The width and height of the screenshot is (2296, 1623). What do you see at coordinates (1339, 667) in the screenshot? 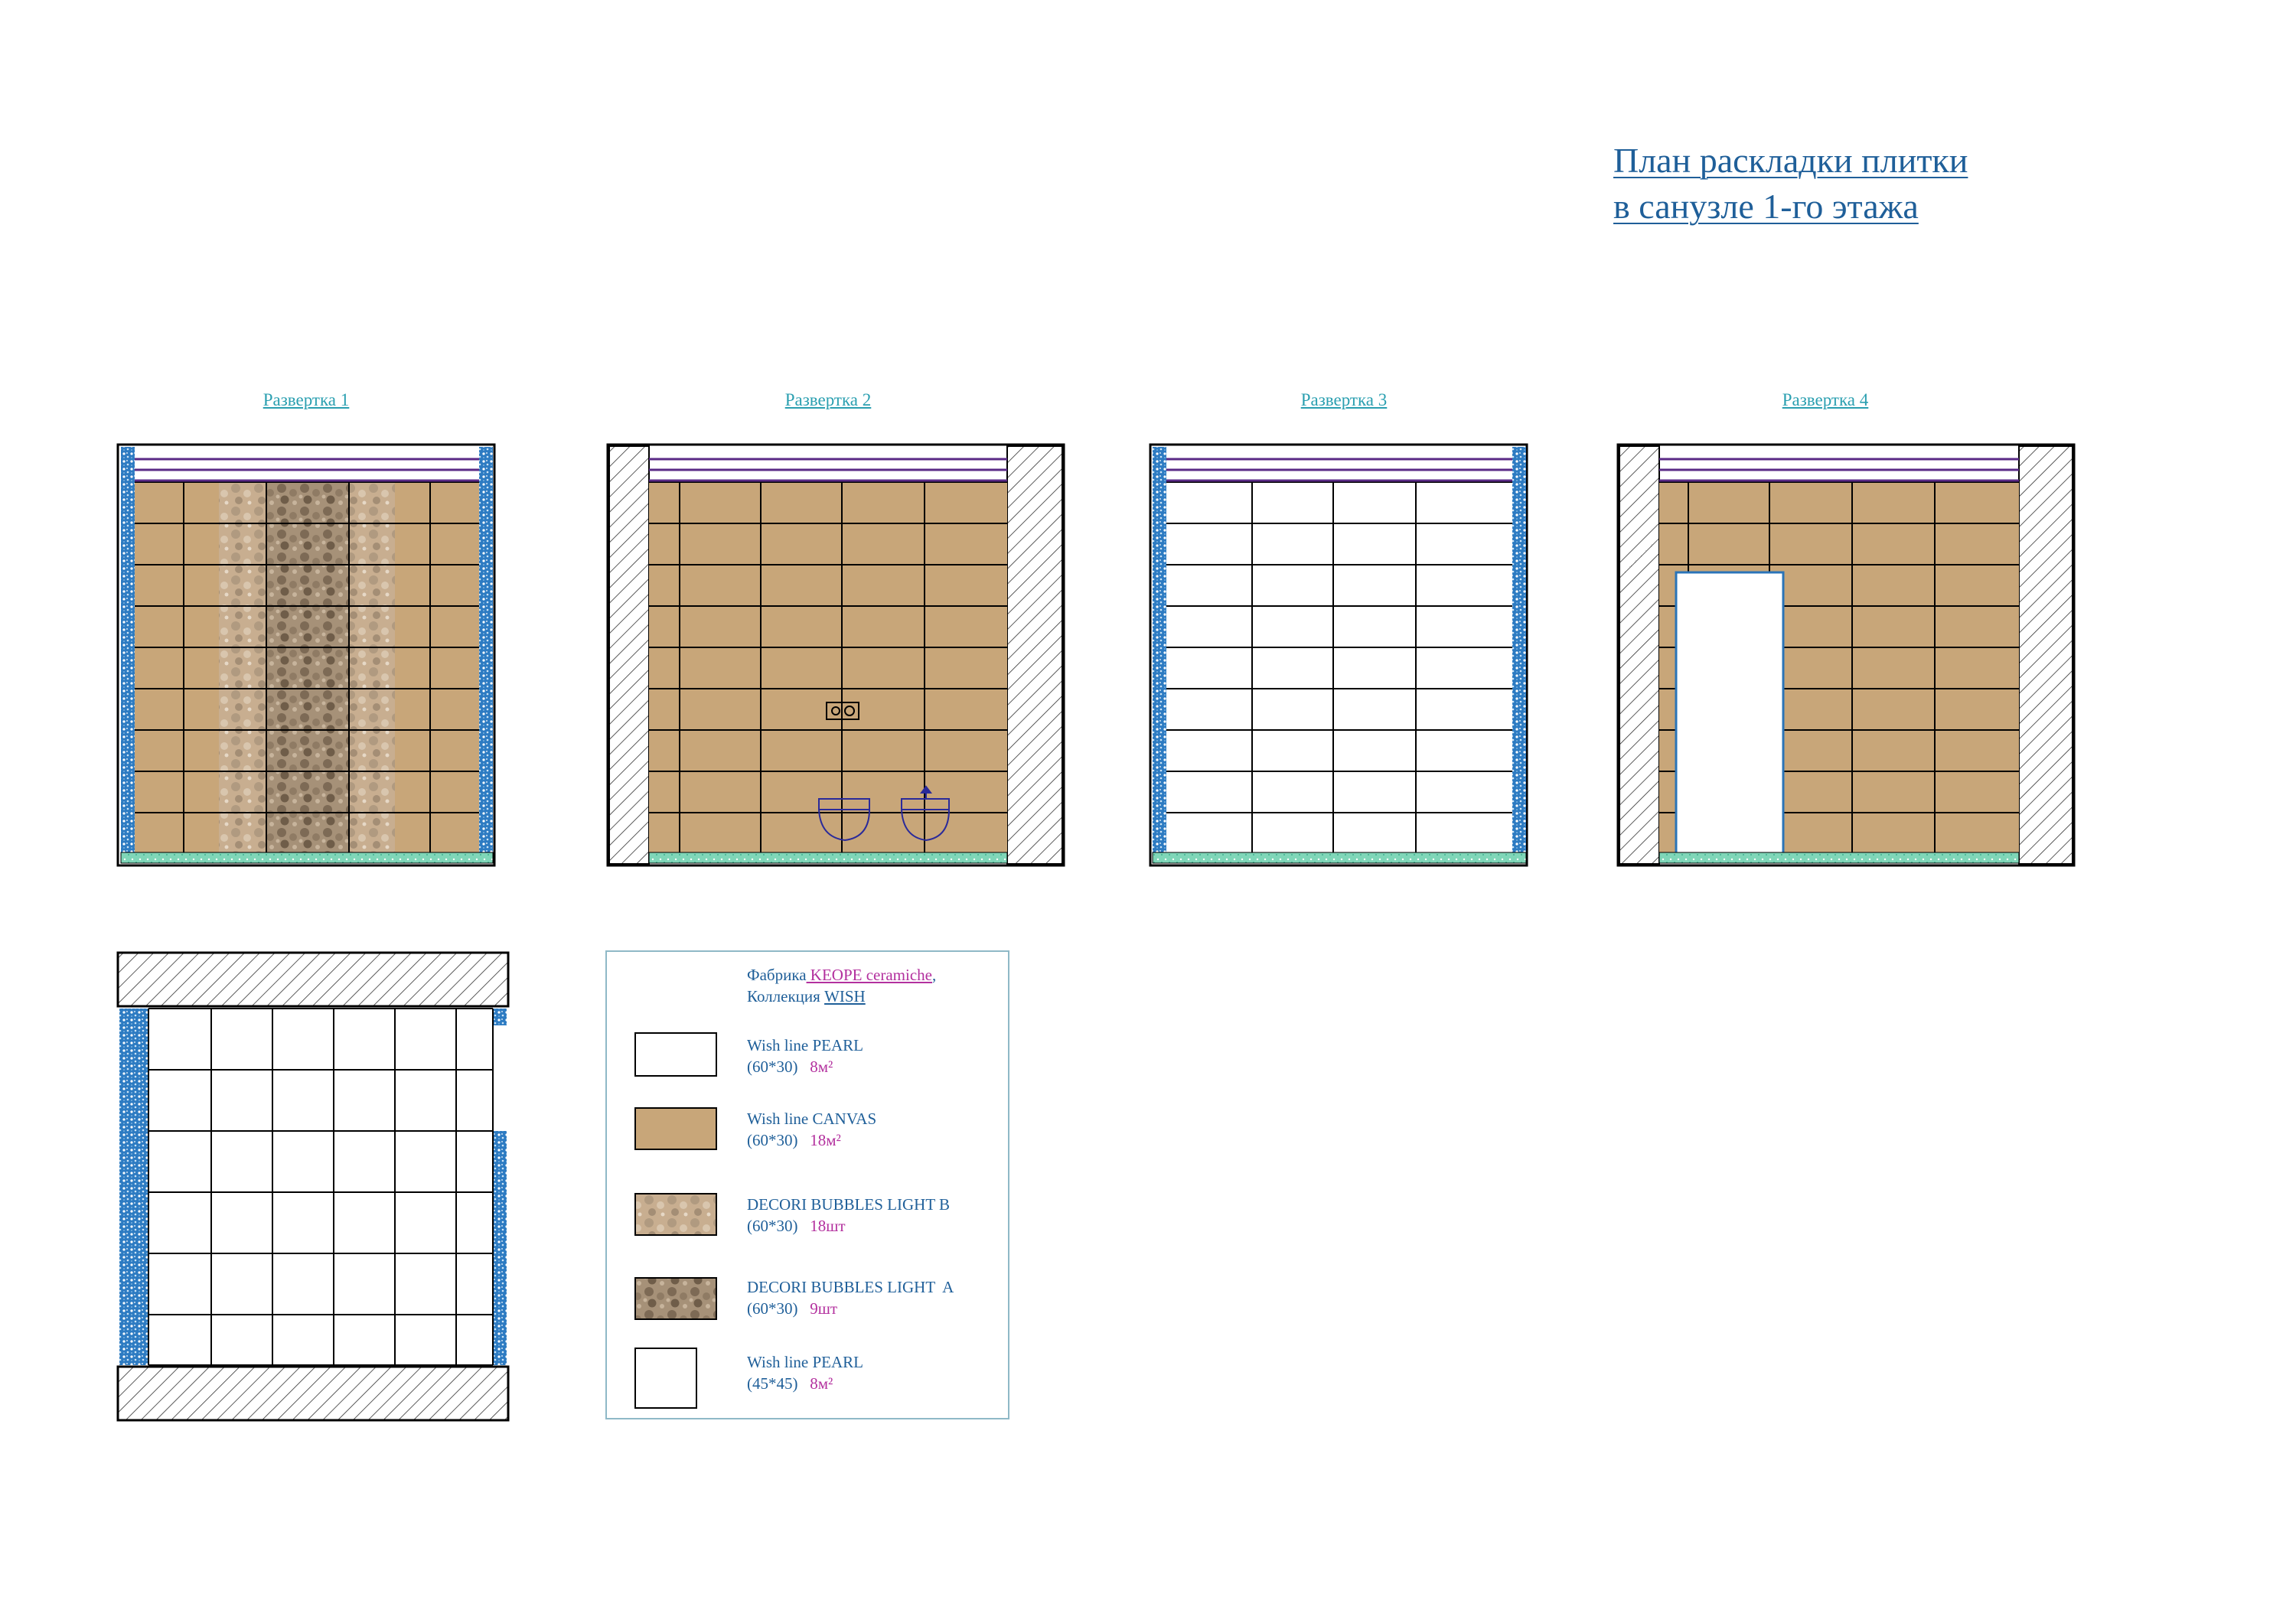
I see `elevation-3-tile-field` at bounding box center [1339, 667].